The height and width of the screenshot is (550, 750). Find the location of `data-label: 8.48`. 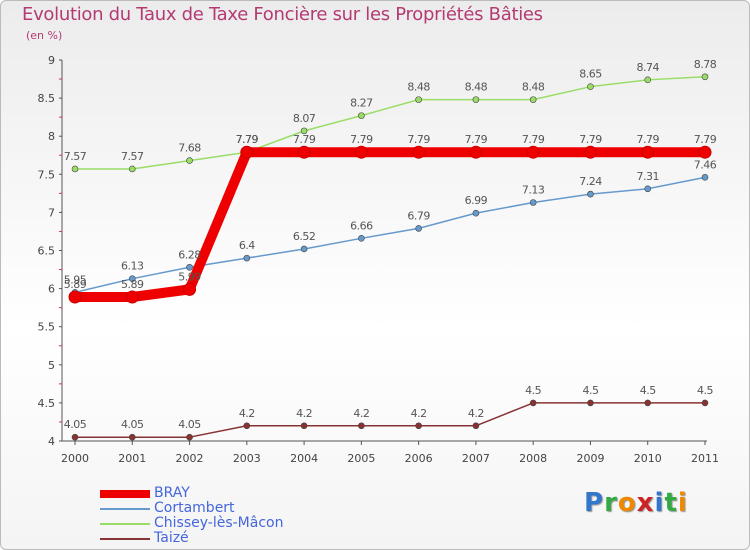

data-label: 8.48 is located at coordinates (476, 87).